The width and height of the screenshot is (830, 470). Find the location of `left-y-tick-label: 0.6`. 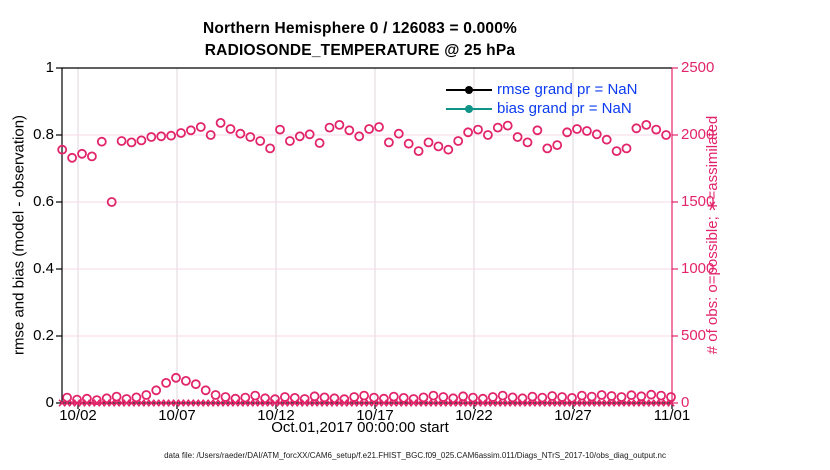

left-y-tick-label: 0.6 is located at coordinates (43, 201).